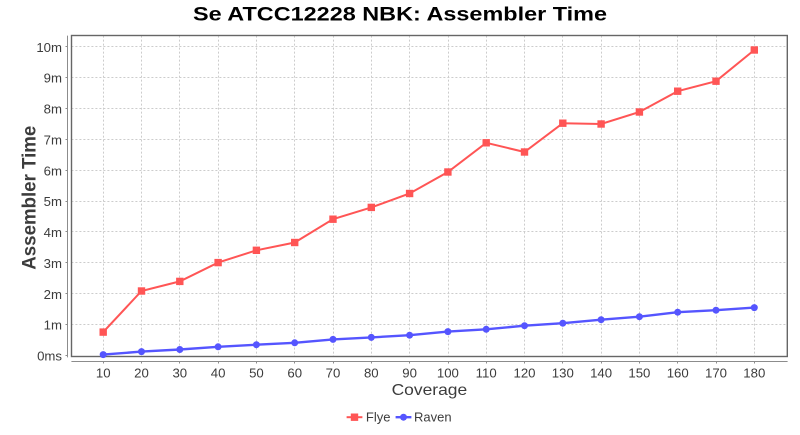 This screenshot has height=435, width=800. Describe the element at coordinates (256, 372) in the screenshot. I see `svg-text: 50` at that location.